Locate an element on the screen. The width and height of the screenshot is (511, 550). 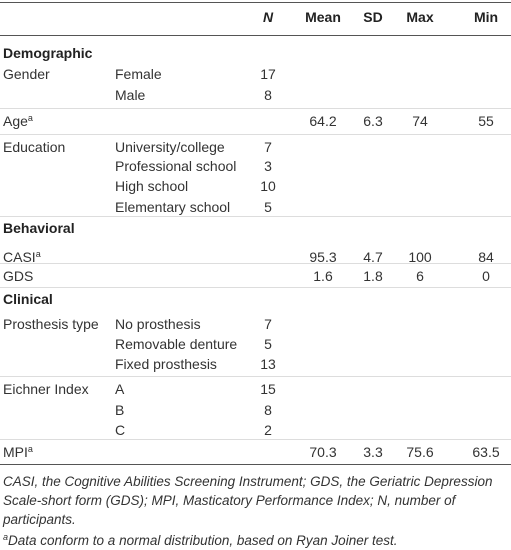
row-sublabel: C is located at coordinates (120, 430).